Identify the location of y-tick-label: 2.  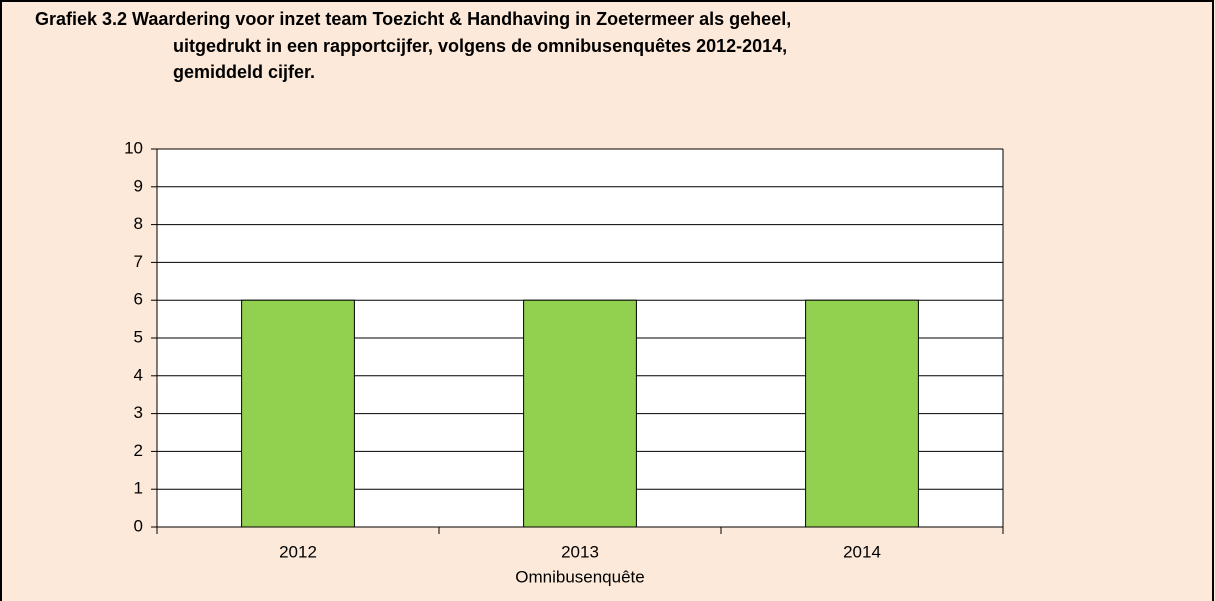
(138, 450).